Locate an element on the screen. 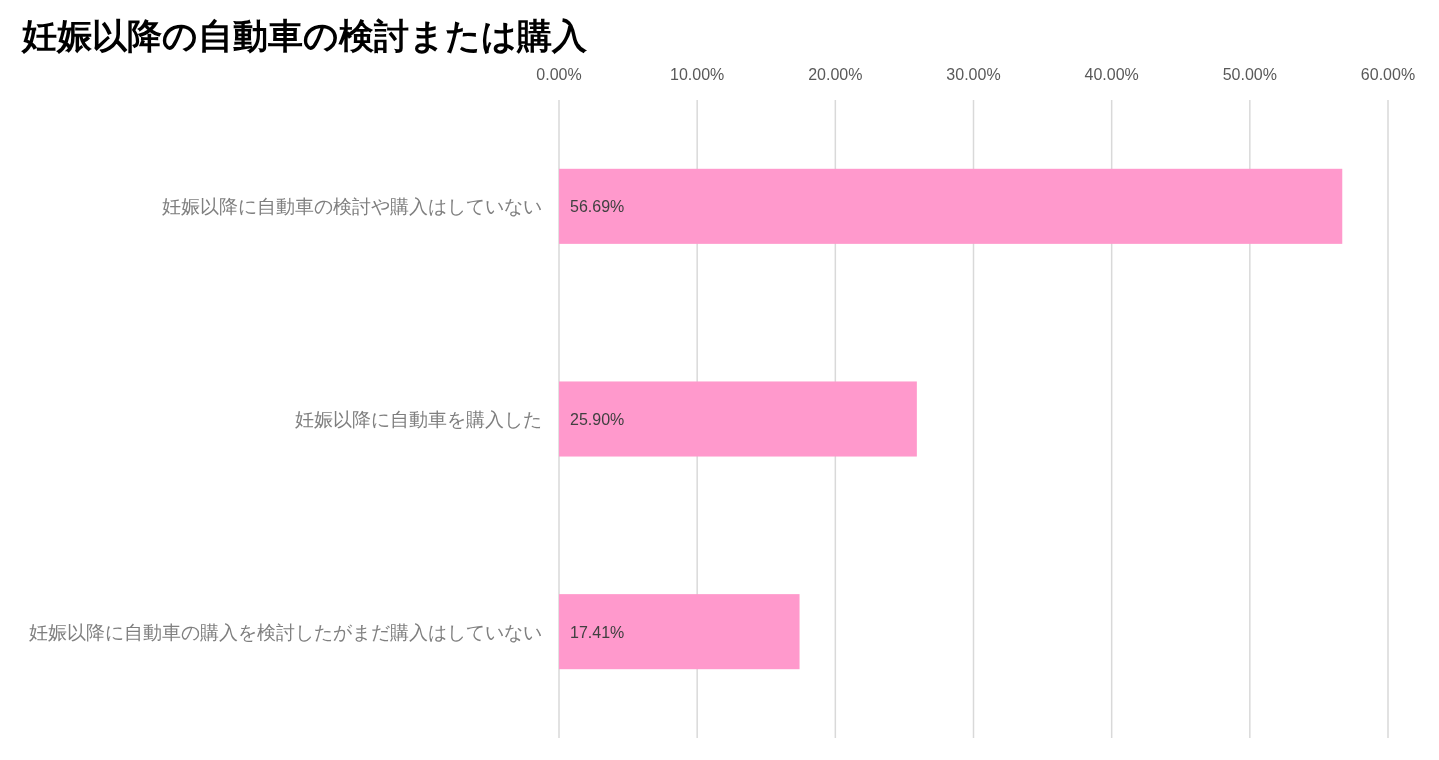 The height and width of the screenshot is (760, 1439). tick-label: 60.00% is located at coordinates (1388, 74).